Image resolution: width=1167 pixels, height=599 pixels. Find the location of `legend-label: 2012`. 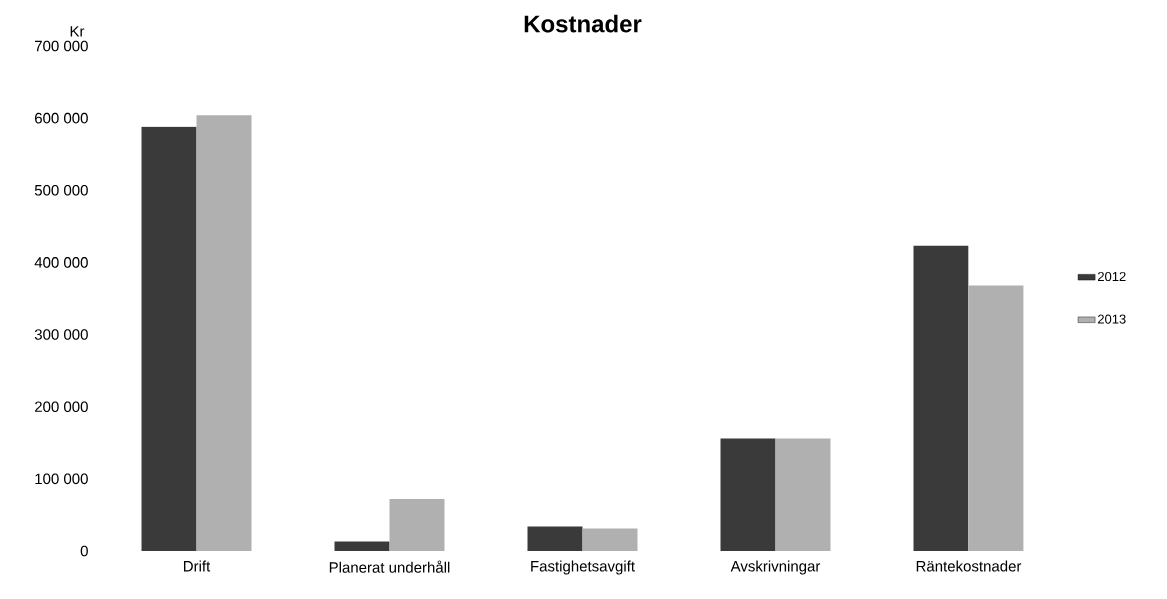

legend-label: 2012 is located at coordinates (1111, 276).